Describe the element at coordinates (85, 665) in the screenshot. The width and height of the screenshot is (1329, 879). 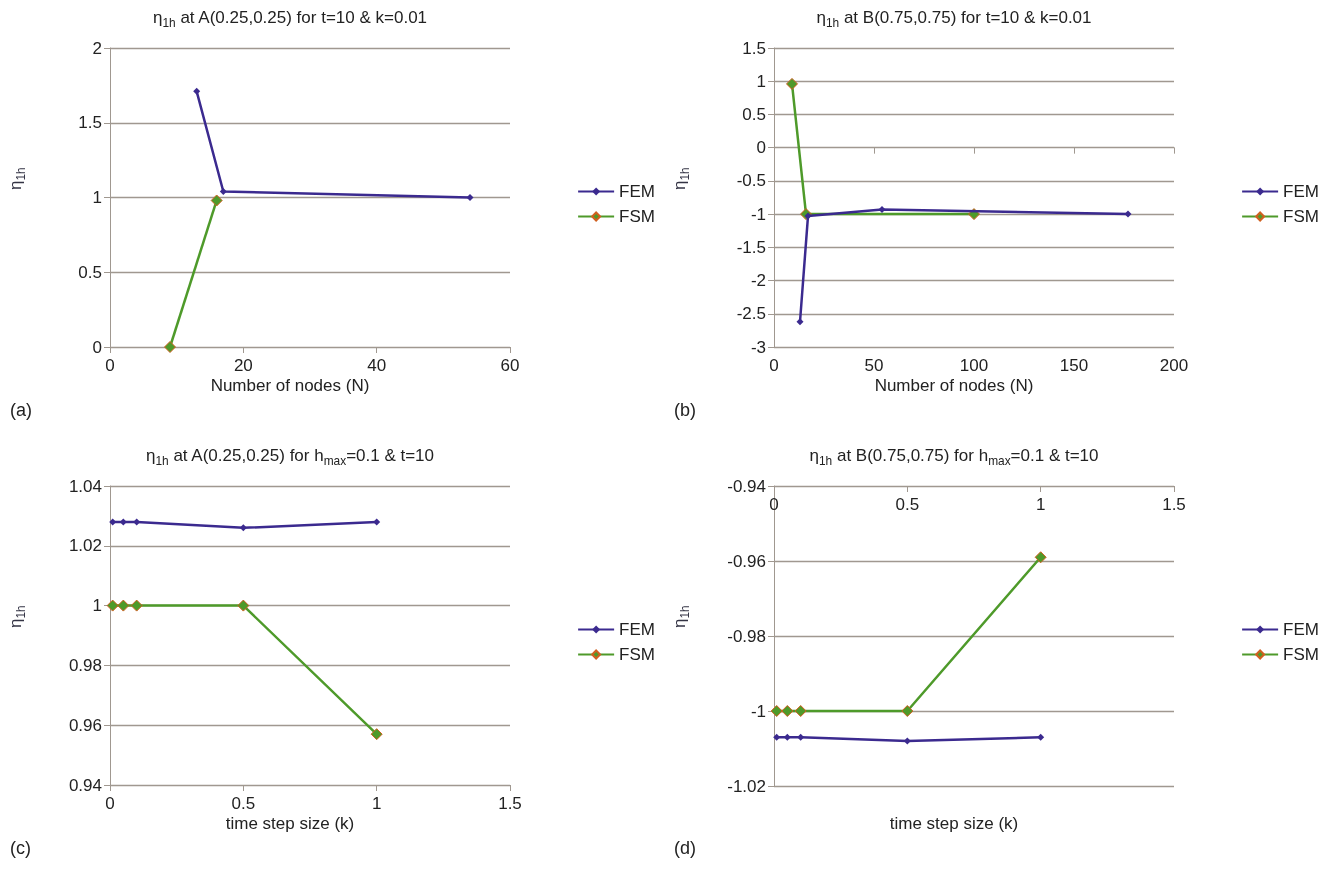
I see `y-tick-label: 0.98` at that location.